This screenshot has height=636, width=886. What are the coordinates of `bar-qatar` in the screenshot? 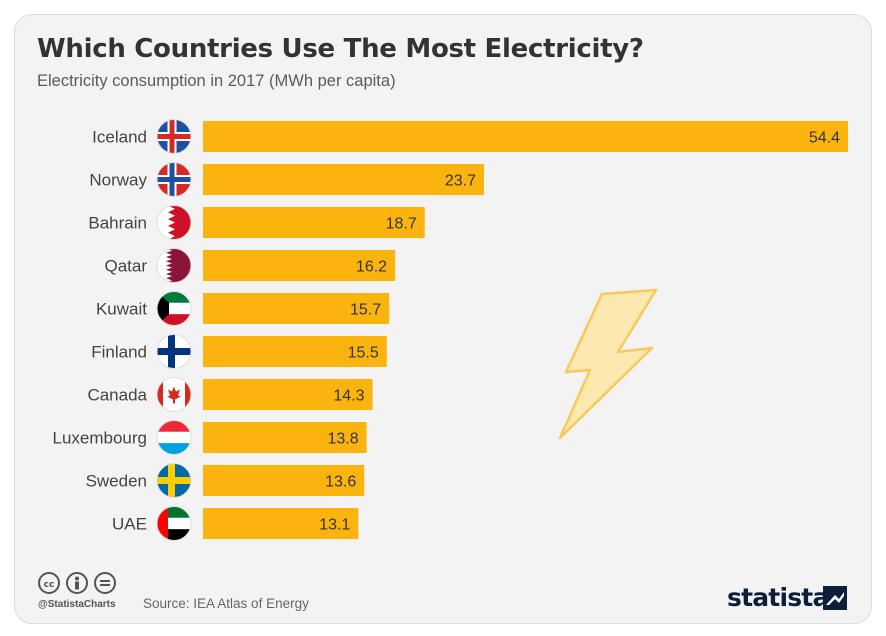 It's located at (299, 265).